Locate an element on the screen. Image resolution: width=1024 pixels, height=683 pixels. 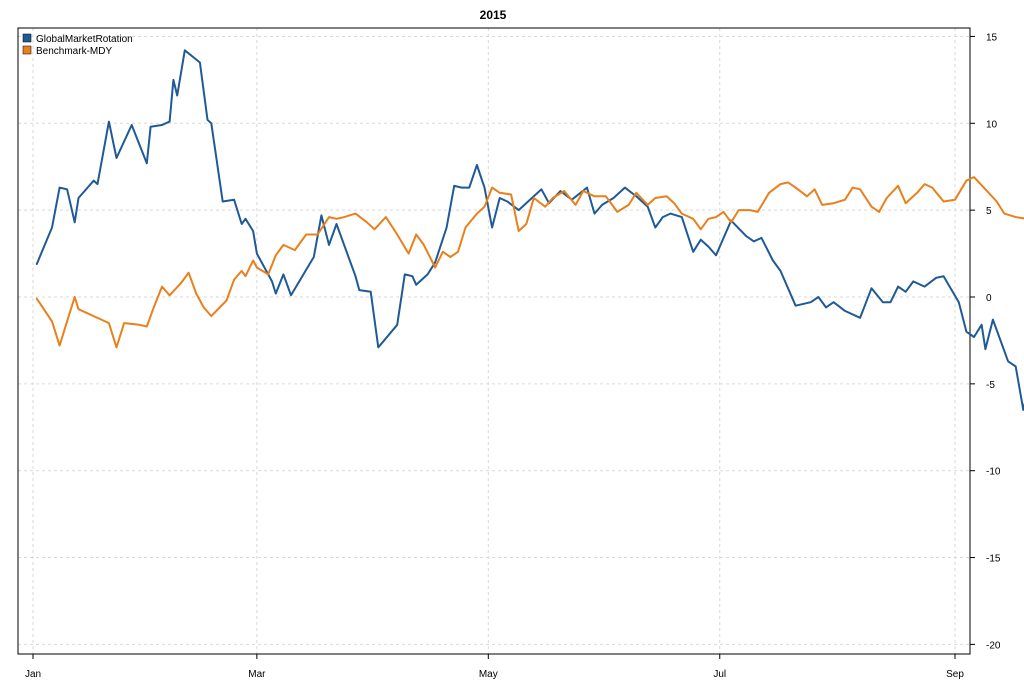
x-tick-label: Jan is located at coordinates (33, 674).